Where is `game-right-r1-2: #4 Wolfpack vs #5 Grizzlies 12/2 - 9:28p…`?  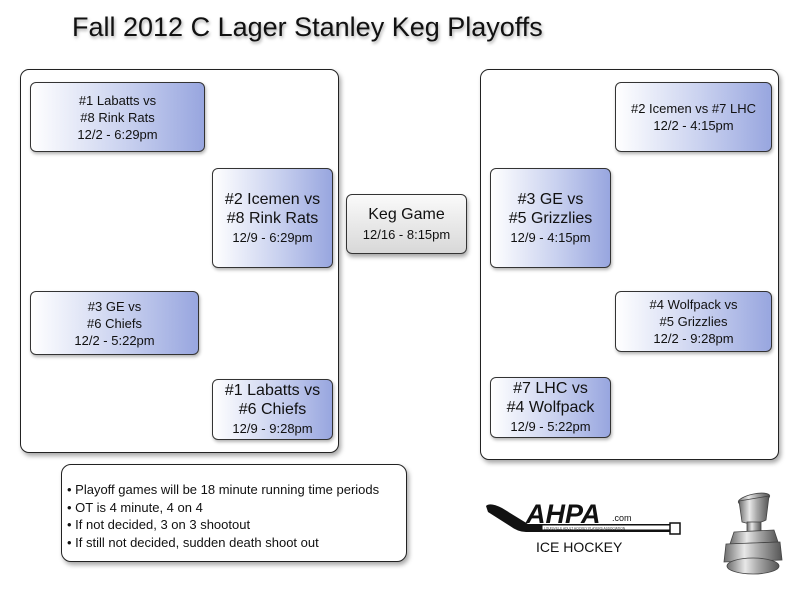 game-right-r1-2: #4 Wolfpack vs #5 Grizzlies 12/2 - 9:28p… is located at coordinates (693, 321).